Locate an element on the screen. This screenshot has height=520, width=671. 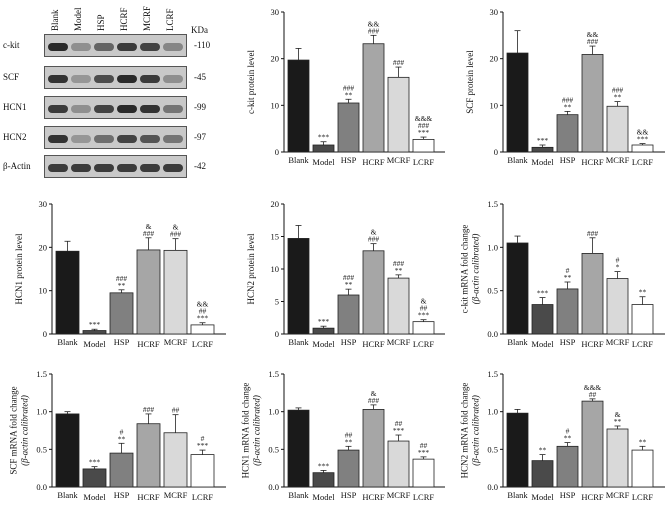
significance-label: && is located at coordinates (203, 304).